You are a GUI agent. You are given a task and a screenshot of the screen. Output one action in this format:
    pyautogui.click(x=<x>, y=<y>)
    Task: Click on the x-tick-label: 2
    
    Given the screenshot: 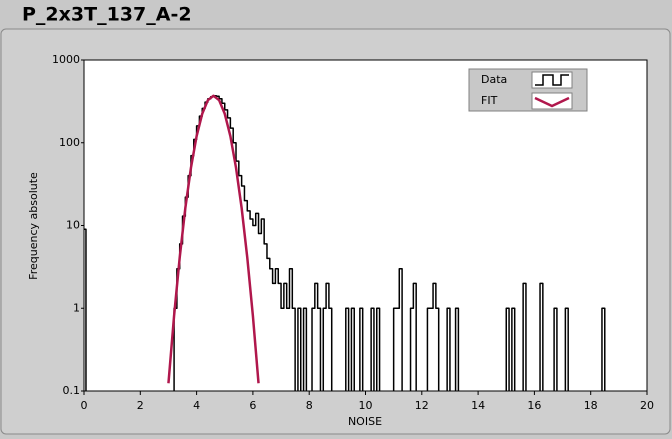 What is the action you would take?
    pyautogui.click(x=140, y=405)
    